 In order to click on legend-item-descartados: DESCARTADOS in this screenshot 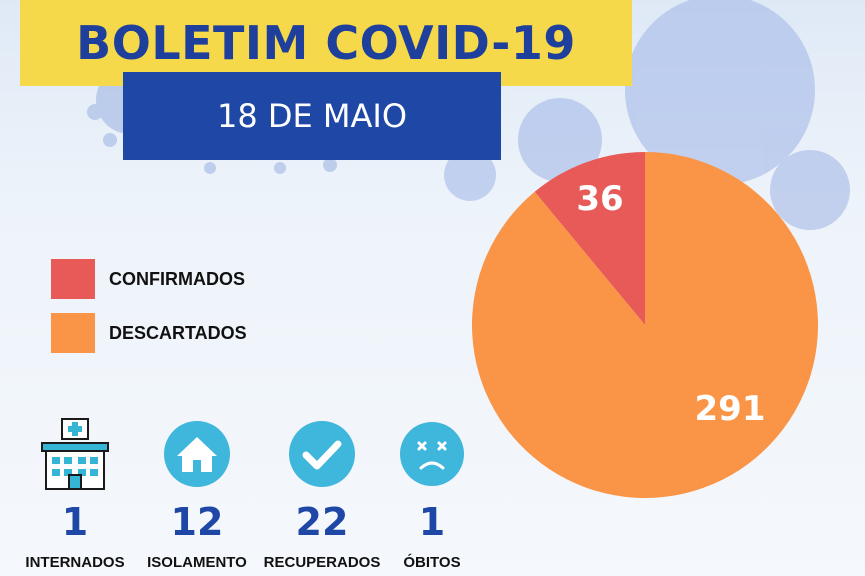, I will do `click(149, 333)`.